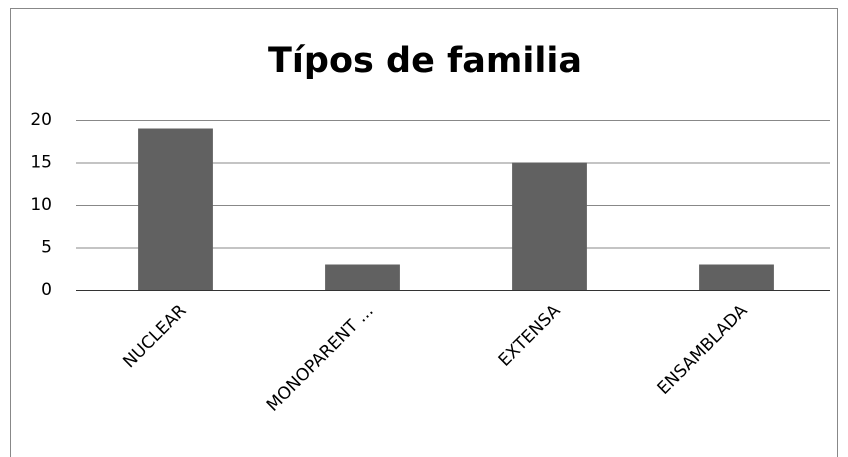 This screenshot has width=848, height=457. Describe the element at coordinates (425, 61) in the screenshot. I see `chart-title: Típos de familia` at that location.